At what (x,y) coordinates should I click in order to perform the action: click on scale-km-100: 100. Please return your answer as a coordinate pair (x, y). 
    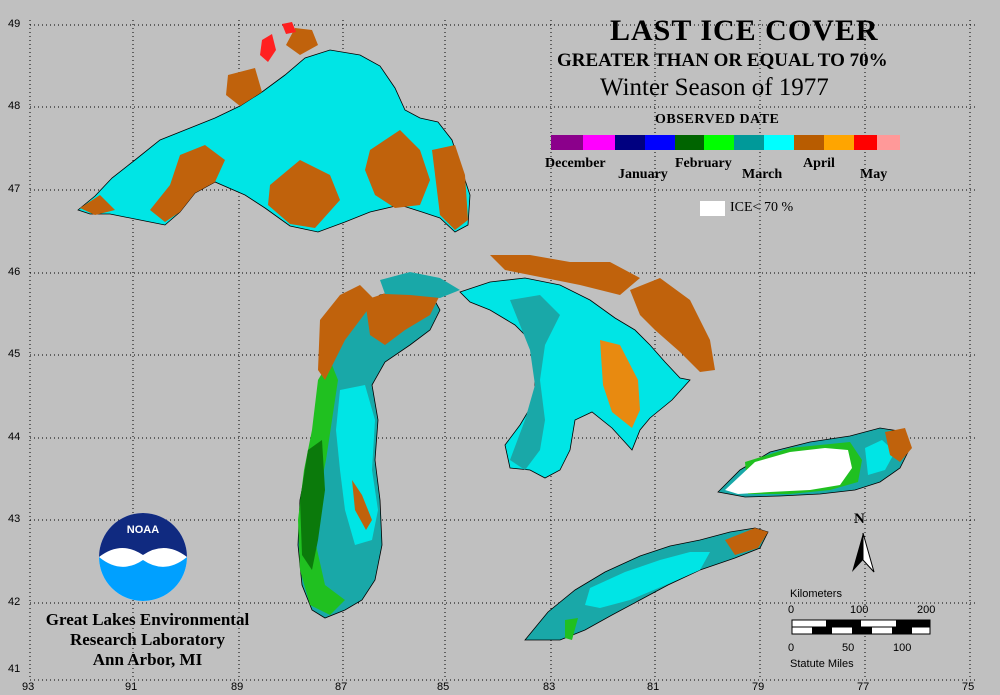
    Looking at the image, I should click on (859, 610).